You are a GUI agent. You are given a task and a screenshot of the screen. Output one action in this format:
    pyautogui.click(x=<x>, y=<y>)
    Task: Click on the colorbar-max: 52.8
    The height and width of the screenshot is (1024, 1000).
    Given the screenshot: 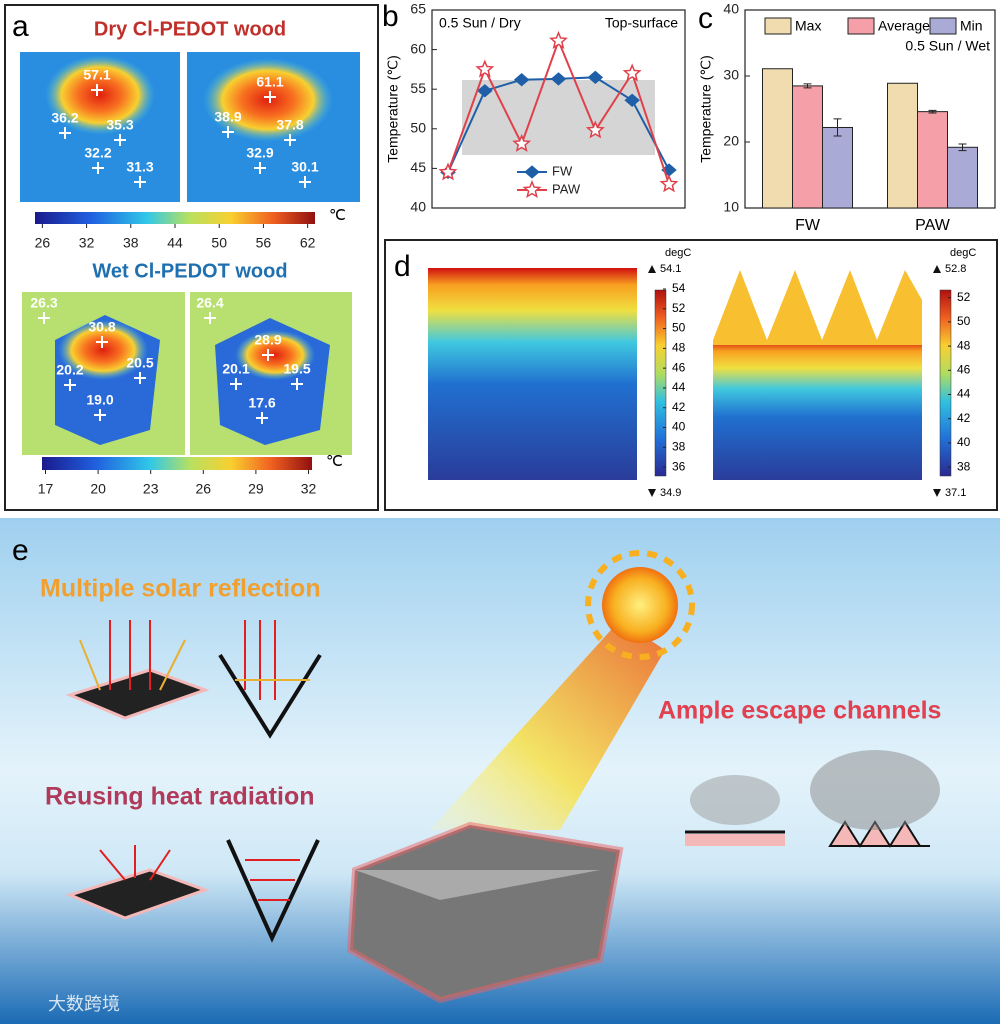 What is the action you would take?
    pyautogui.click(x=955, y=269)
    